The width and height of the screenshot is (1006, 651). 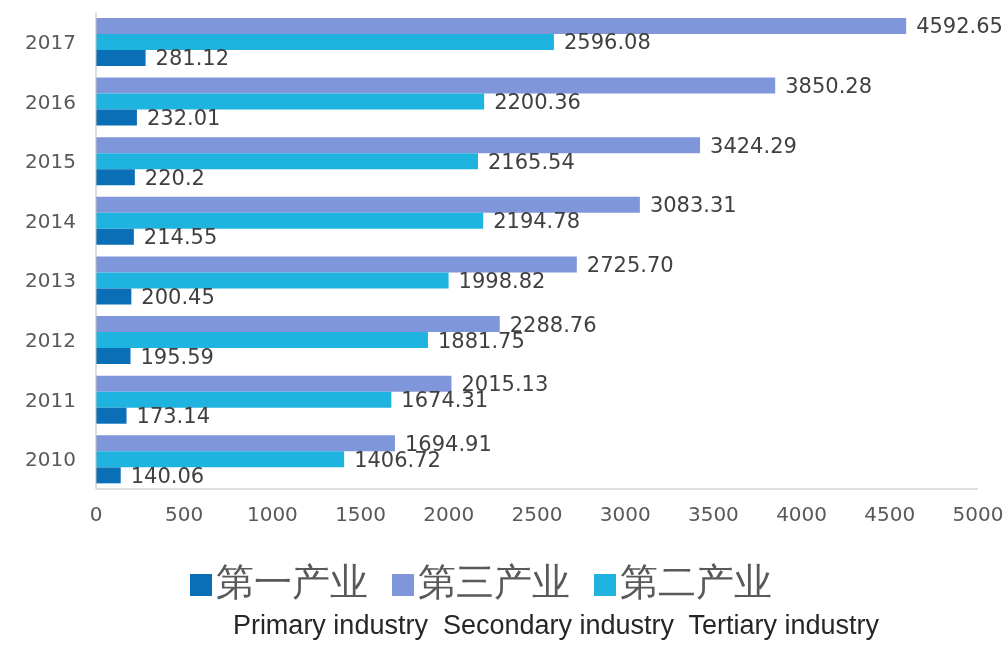 I want to click on data-label: 3083.31, so click(x=693, y=205).